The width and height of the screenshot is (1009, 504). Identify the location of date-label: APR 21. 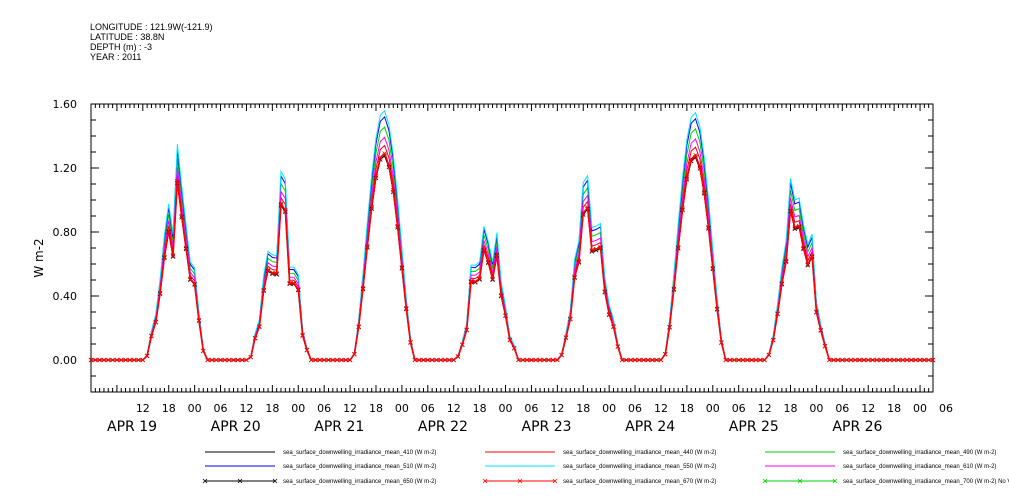
(339, 427).